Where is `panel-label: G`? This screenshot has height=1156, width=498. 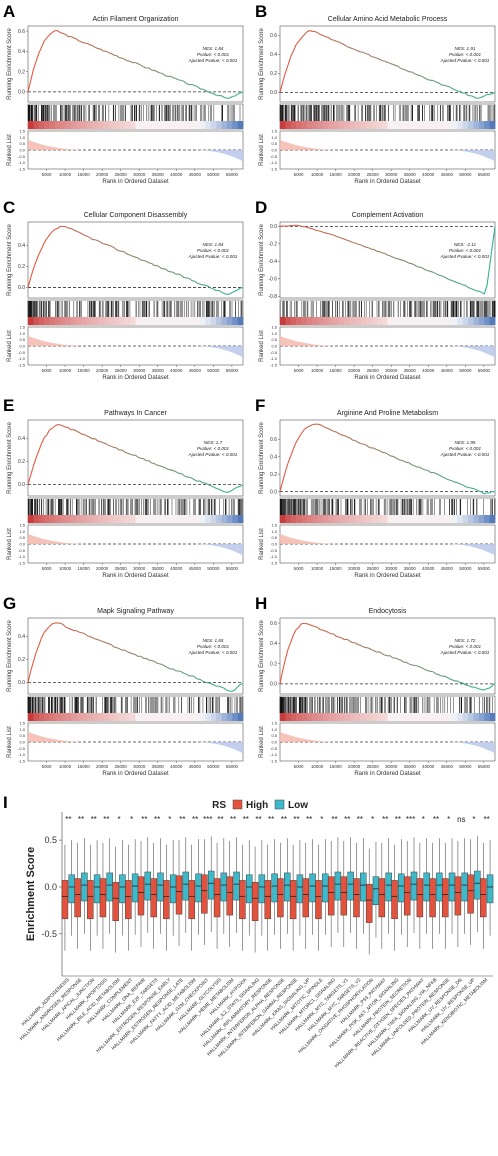
panel-label: G is located at coordinates (9, 603).